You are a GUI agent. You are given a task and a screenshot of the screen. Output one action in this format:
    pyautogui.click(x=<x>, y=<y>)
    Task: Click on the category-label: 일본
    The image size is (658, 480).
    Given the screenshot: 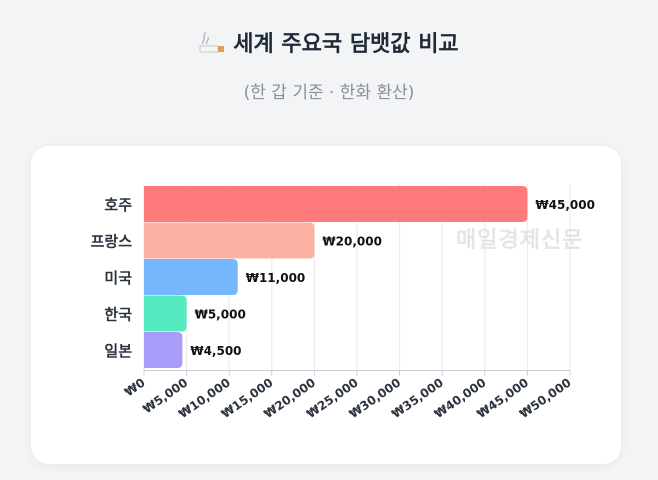 What is the action you would take?
    pyautogui.click(x=118, y=351)
    